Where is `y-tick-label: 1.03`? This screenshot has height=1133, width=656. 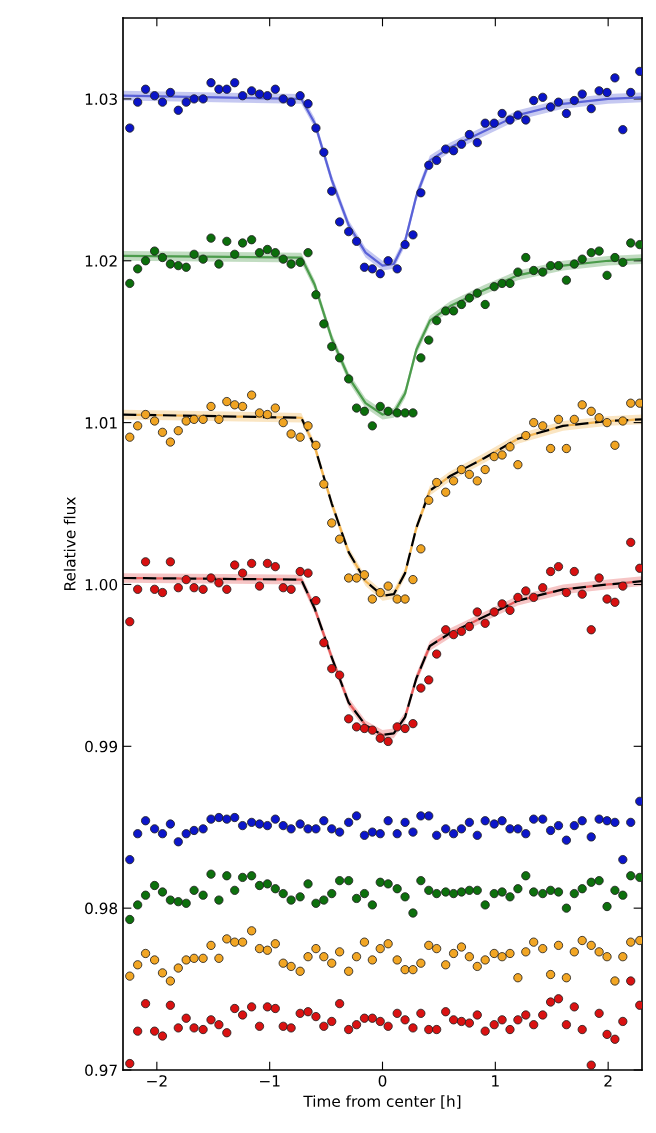 y-tick-label: 1.03 is located at coordinates (101, 99).